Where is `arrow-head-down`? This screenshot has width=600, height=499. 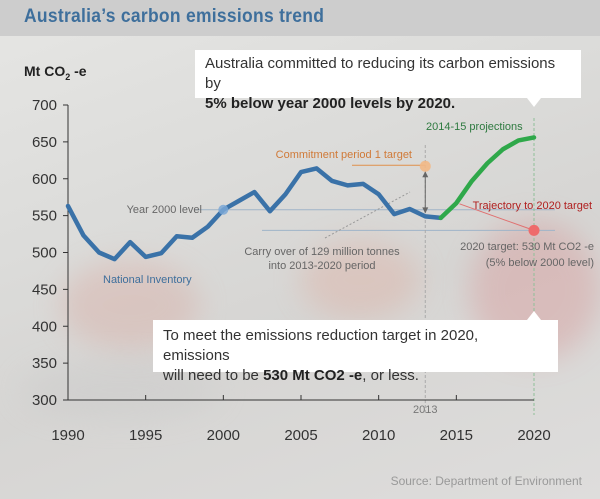
arrow-head-down is located at coordinates (425, 210).